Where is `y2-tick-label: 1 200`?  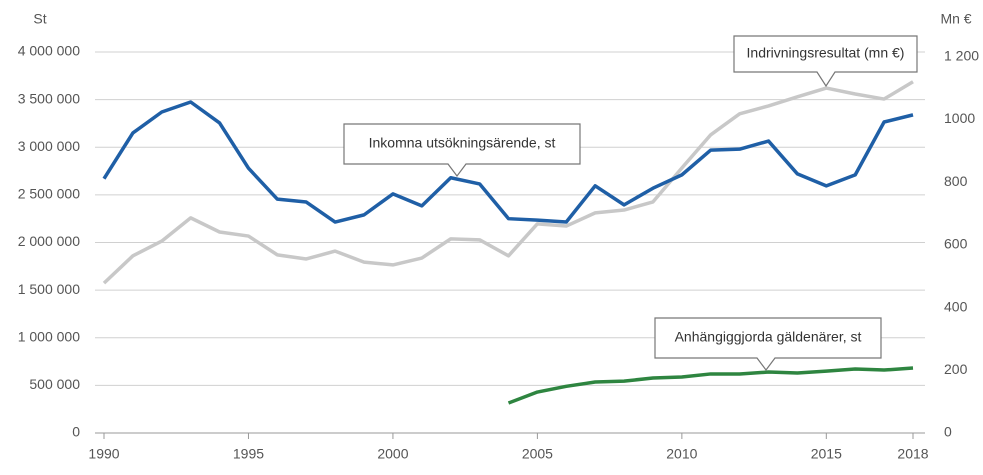
y2-tick-label: 1 200 is located at coordinates (961, 55).